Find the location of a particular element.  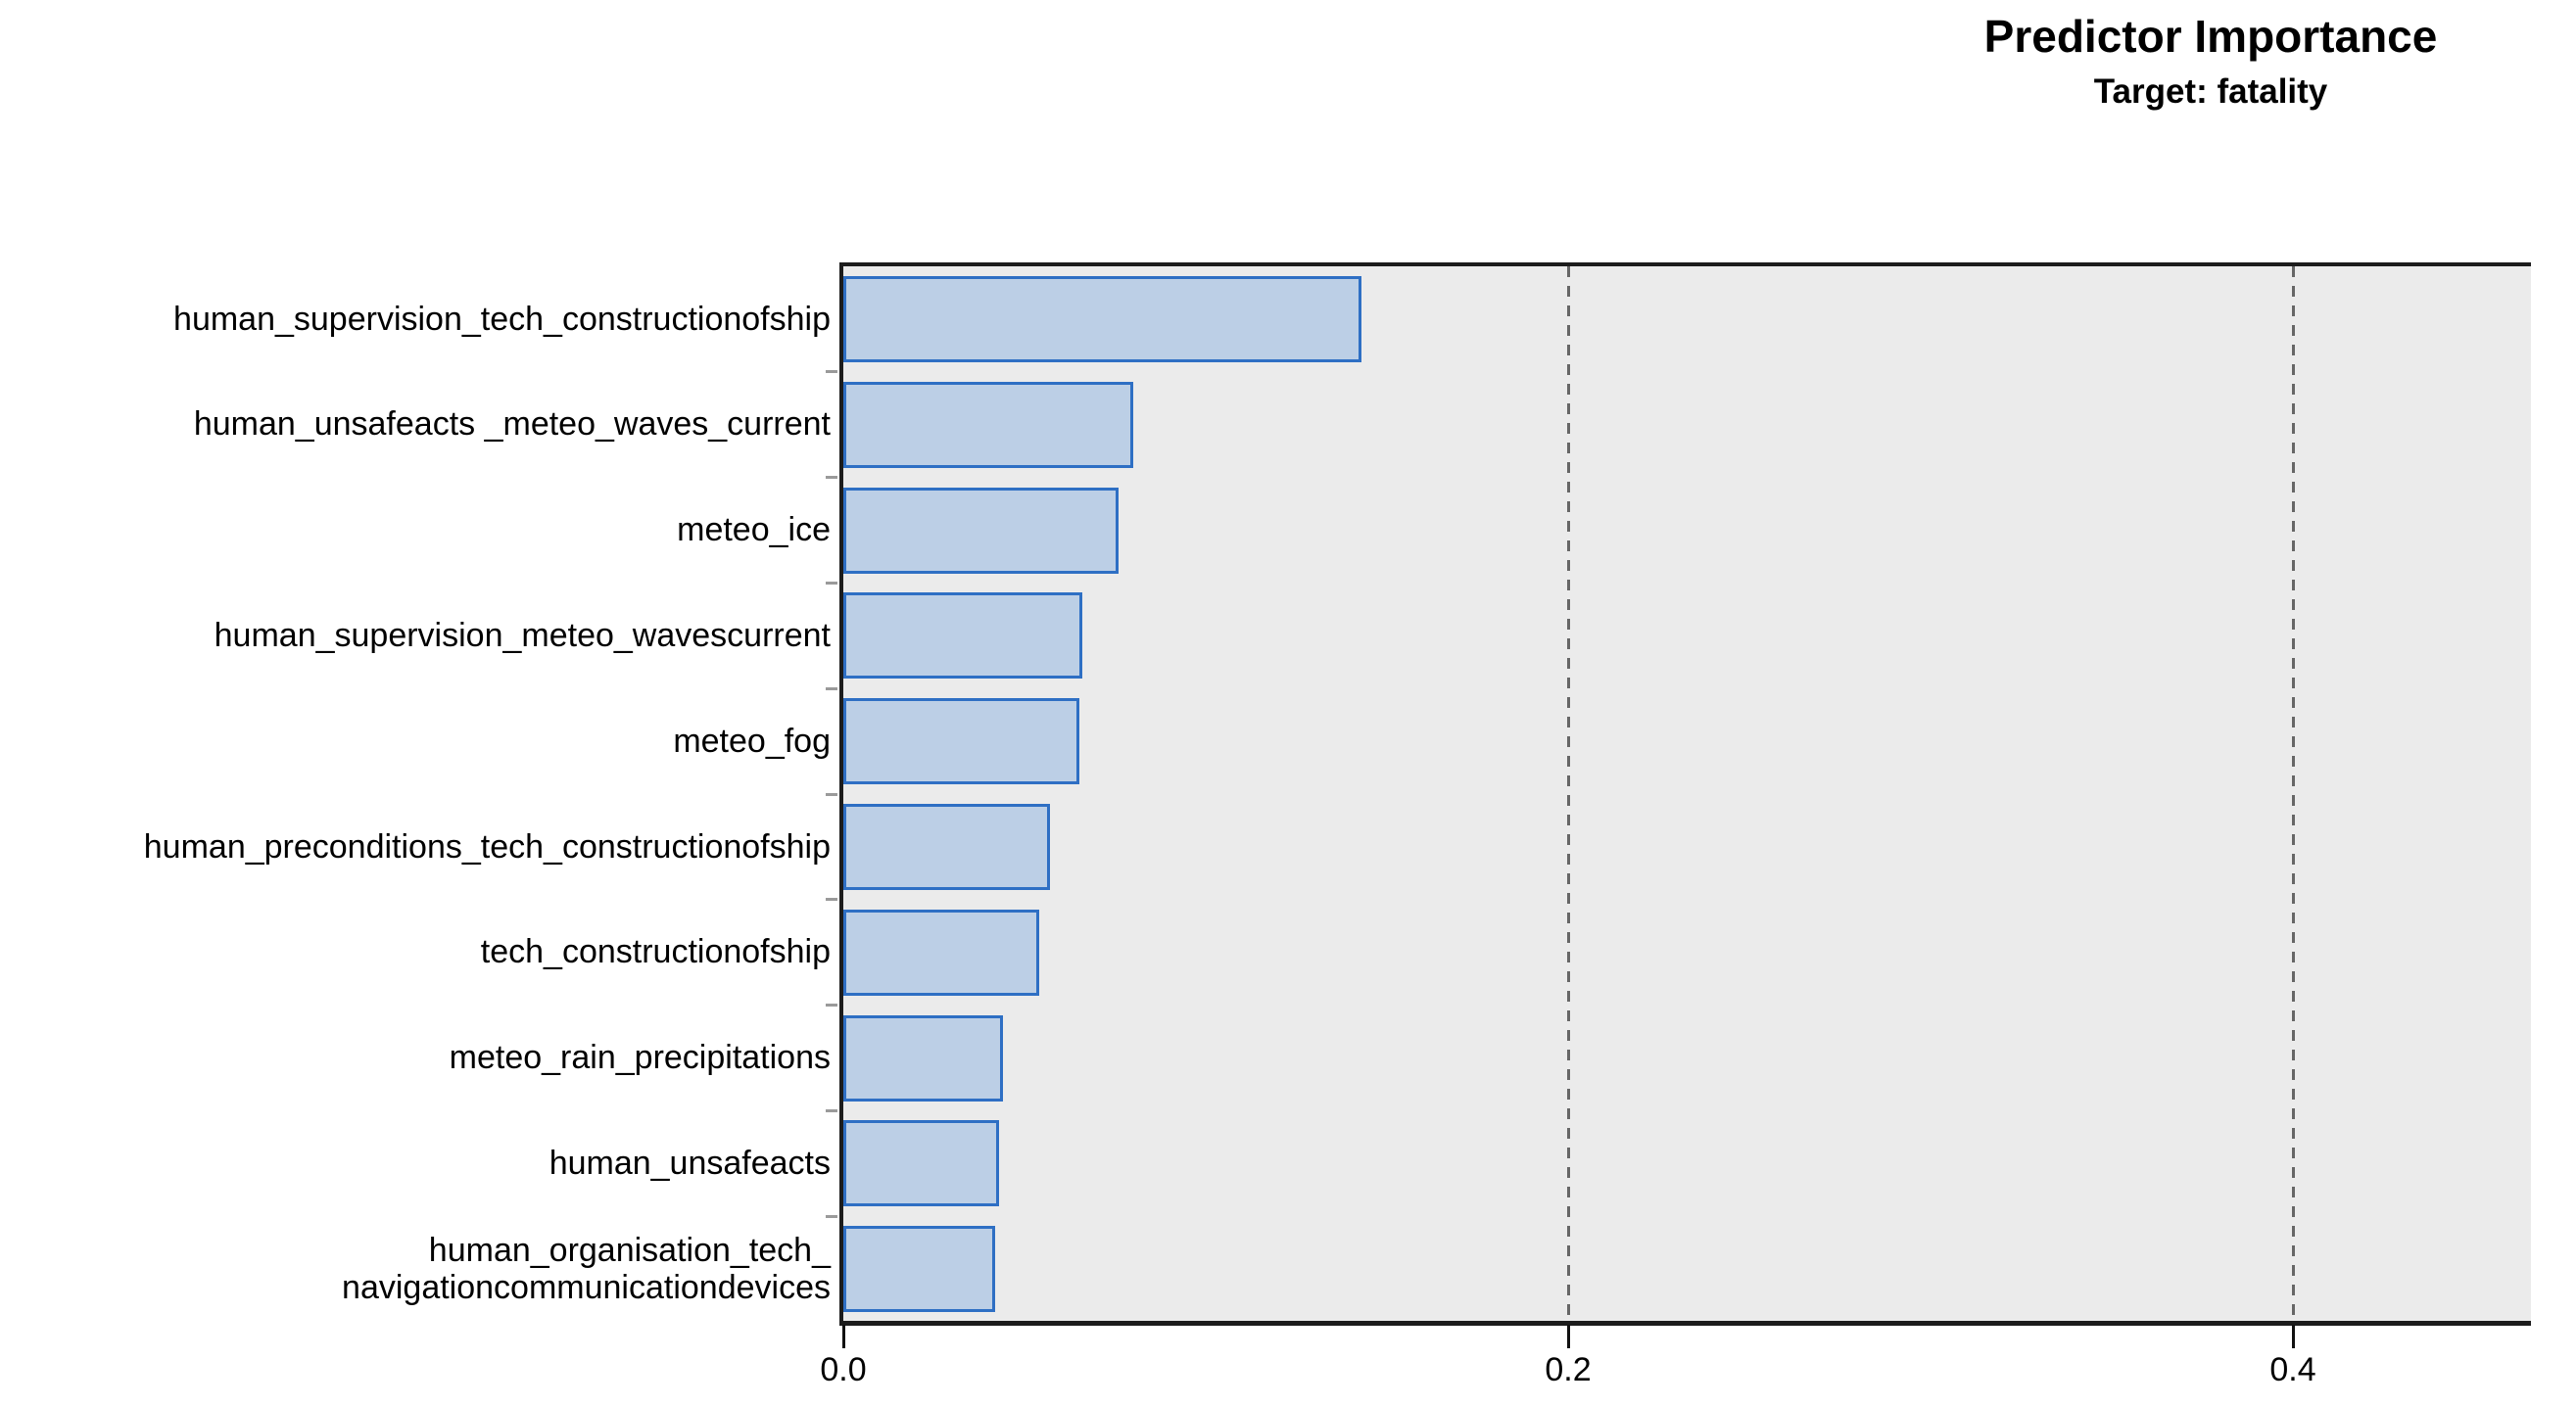

category-label: tech_constructionofship is located at coordinates (655, 952).